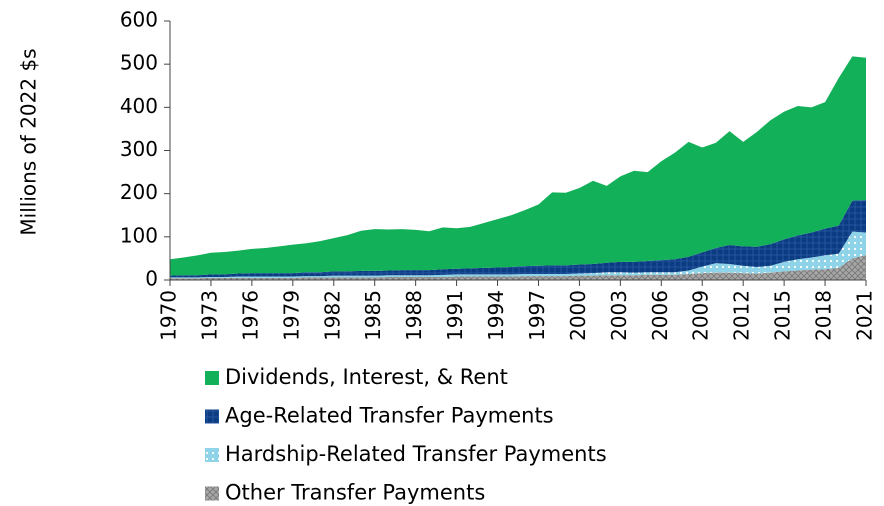 This screenshot has height=506, width=884. What do you see at coordinates (455, 315) in the screenshot?
I see `x-tick-label: 1991` at bounding box center [455, 315].